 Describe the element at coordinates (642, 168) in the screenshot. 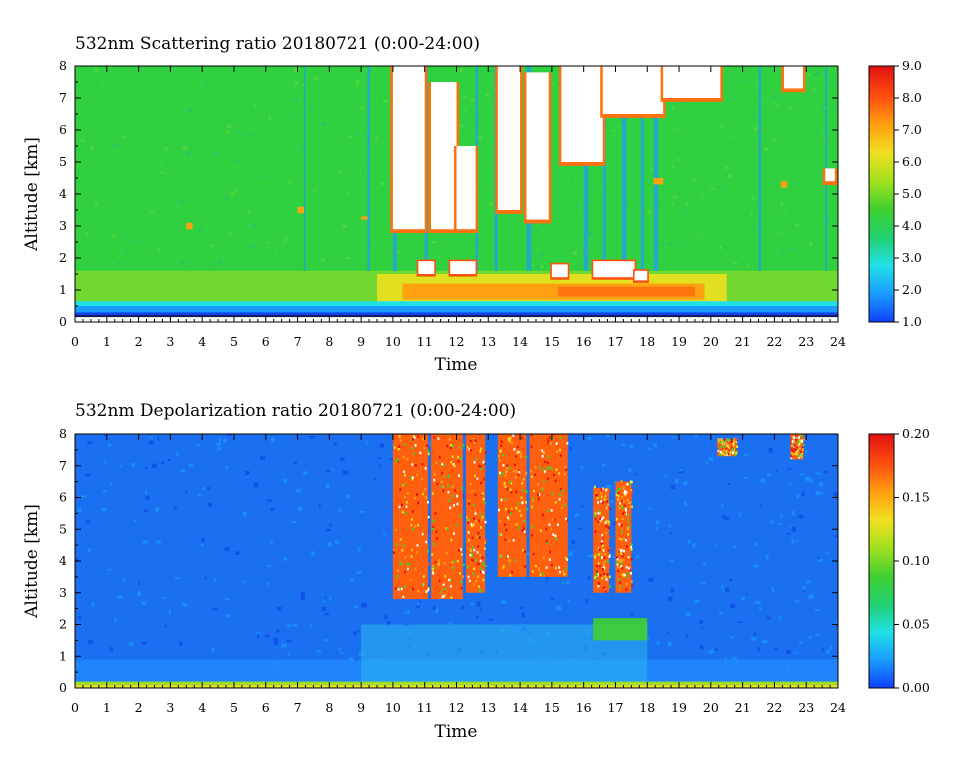

I see `attenuation-stripe` at that location.